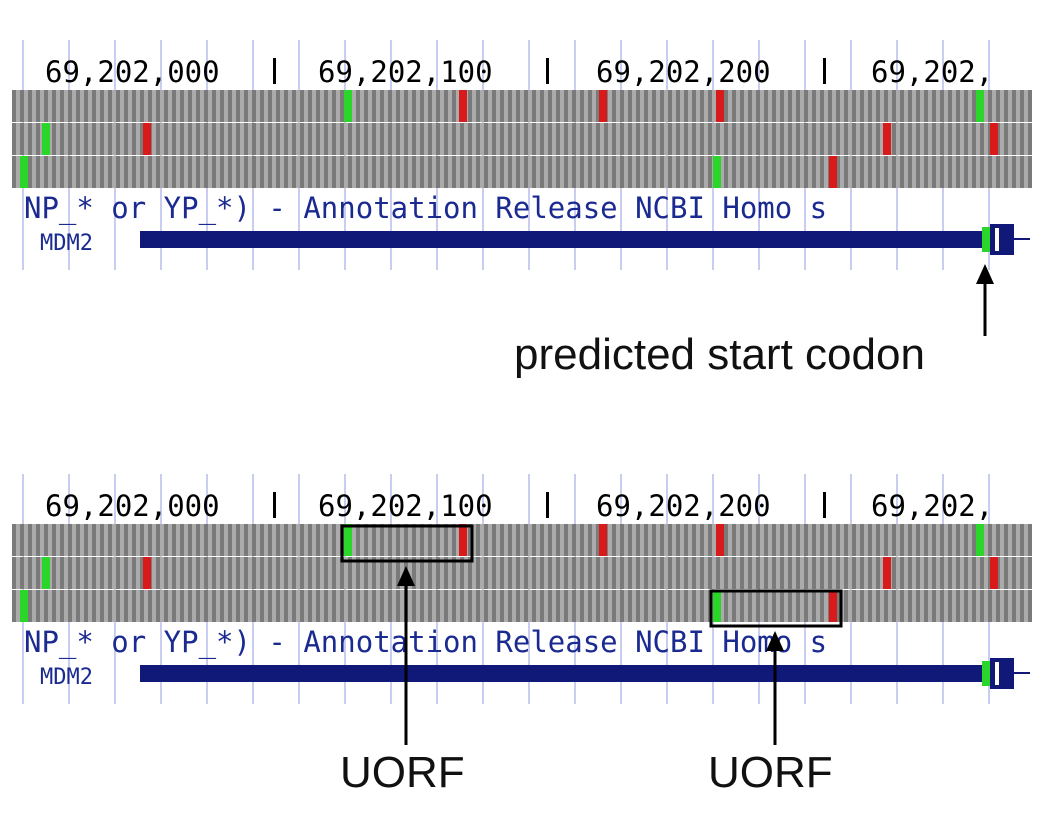  What do you see at coordinates (980, 106) in the screenshot?
I see `start-codon-mark` at bounding box center [980, 106].